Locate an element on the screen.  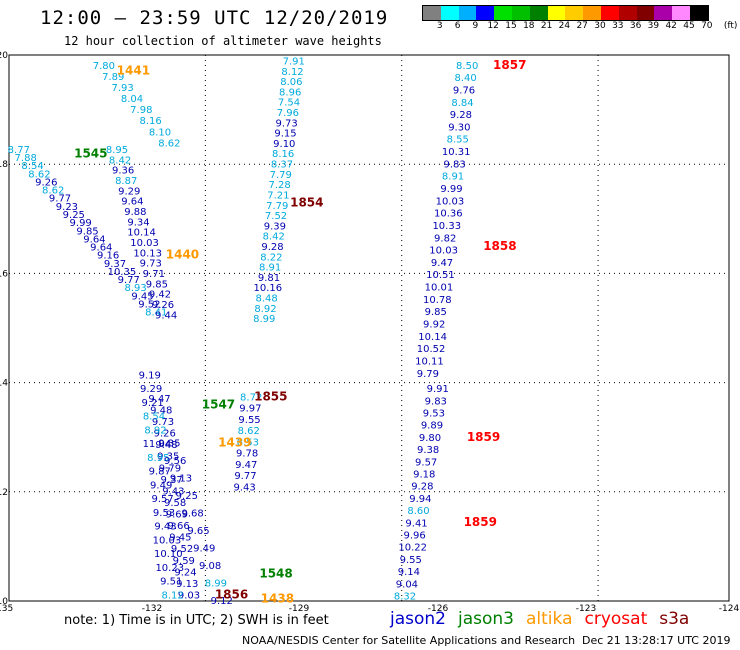
track-time-label: 1545 is located at coordinates (90, 153).